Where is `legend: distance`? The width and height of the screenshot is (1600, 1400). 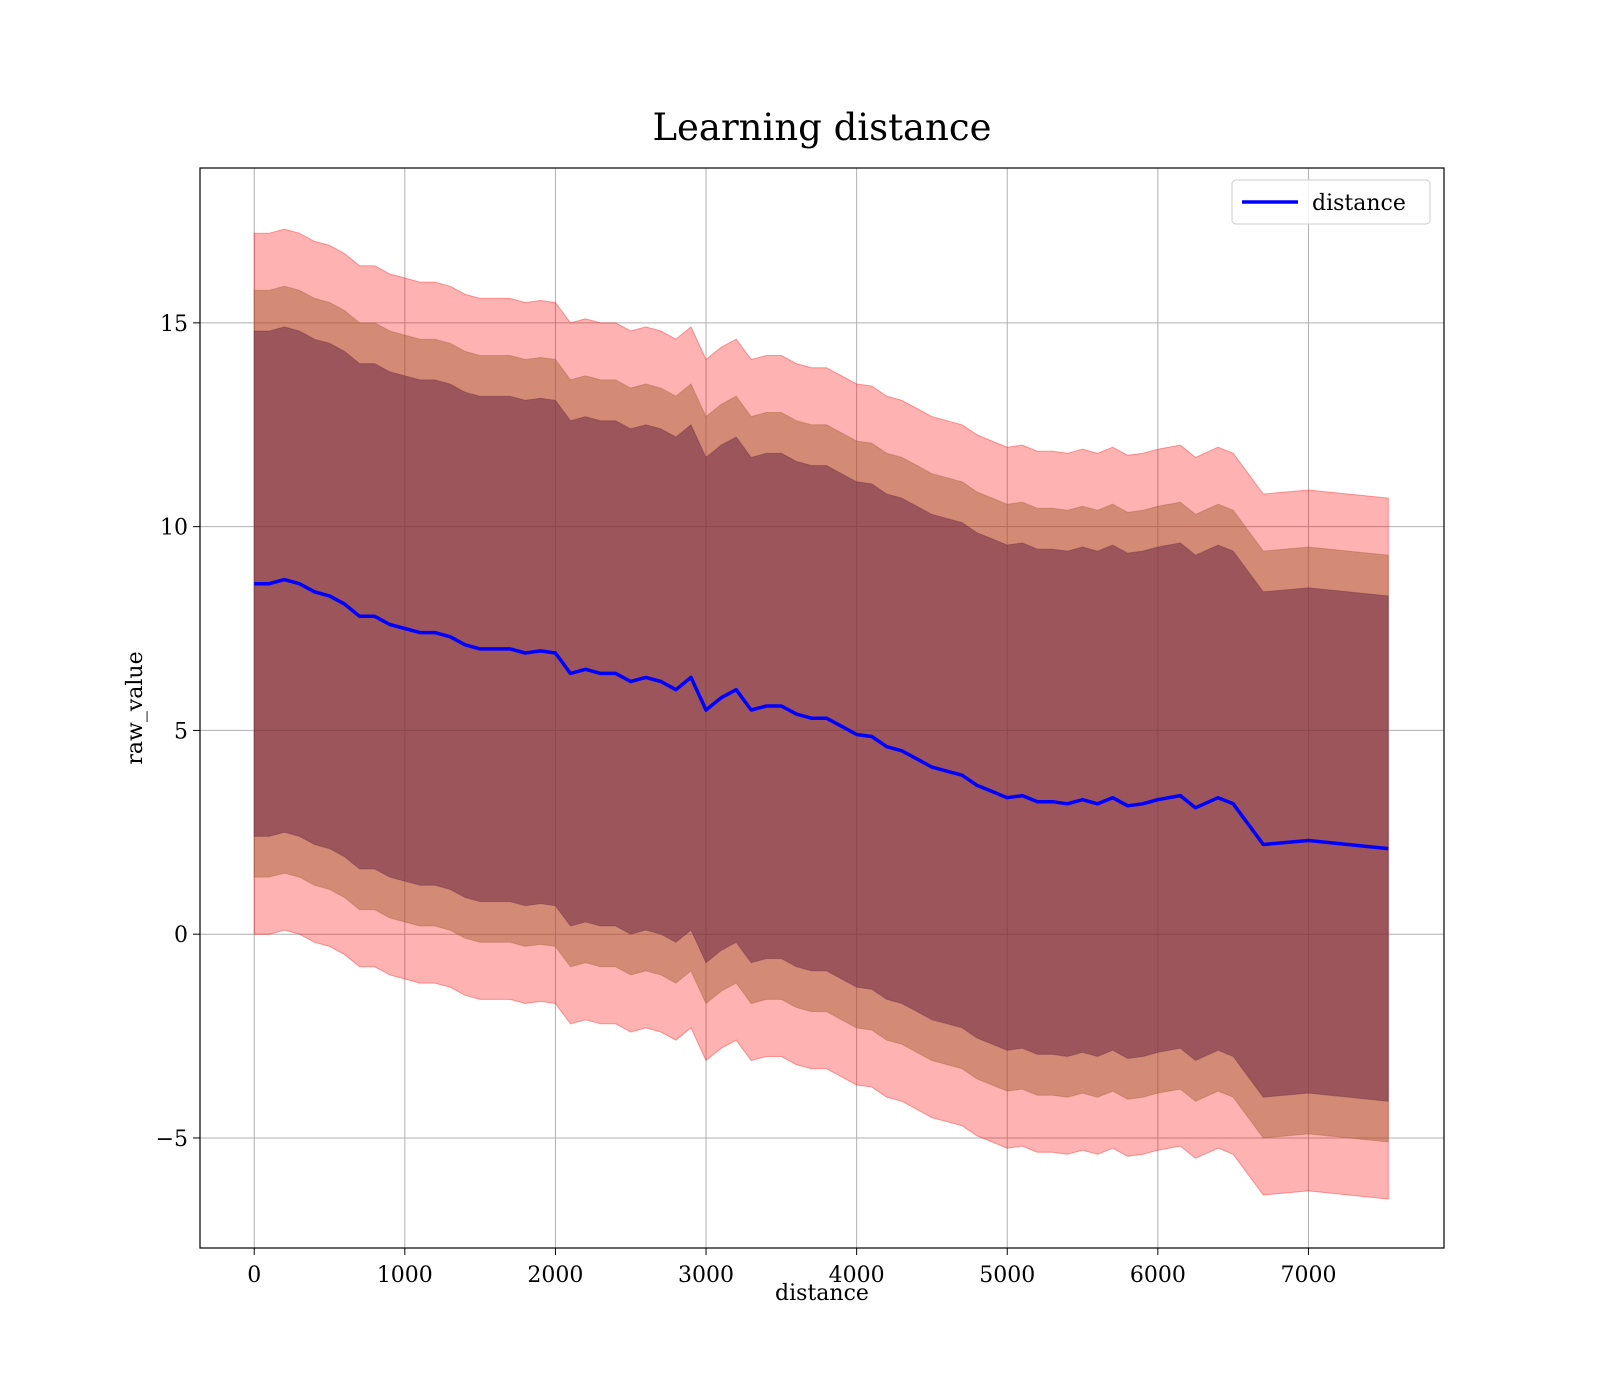
legend: distance is located at coordinates (1331, 202).